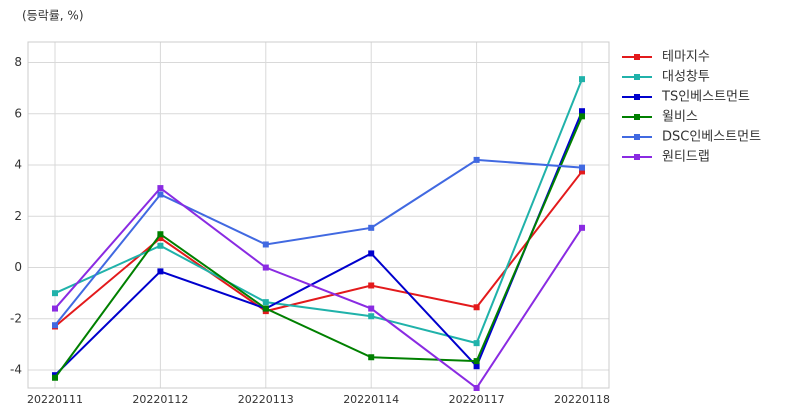 The height and width of the screenshot is (416, 786). What do you see at coordinates (18, 216) in the screenshot?
I see `y-tick-label: 2` at bounding box center [18, 216].